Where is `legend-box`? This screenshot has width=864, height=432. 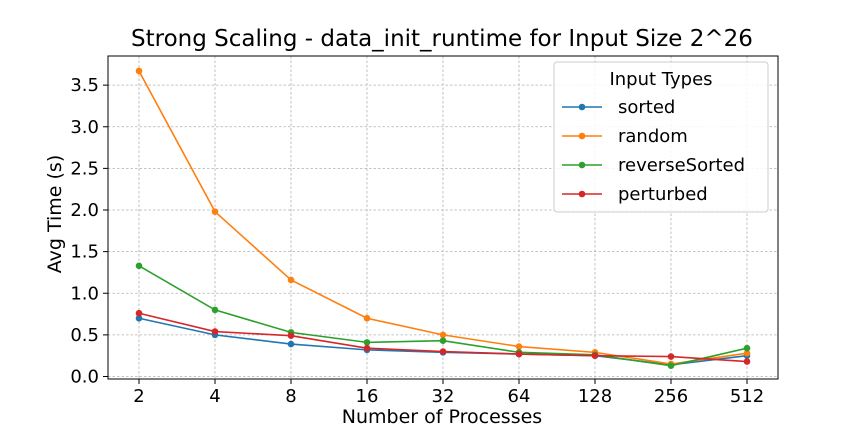 legend-box is located at coordinates (661, 137).